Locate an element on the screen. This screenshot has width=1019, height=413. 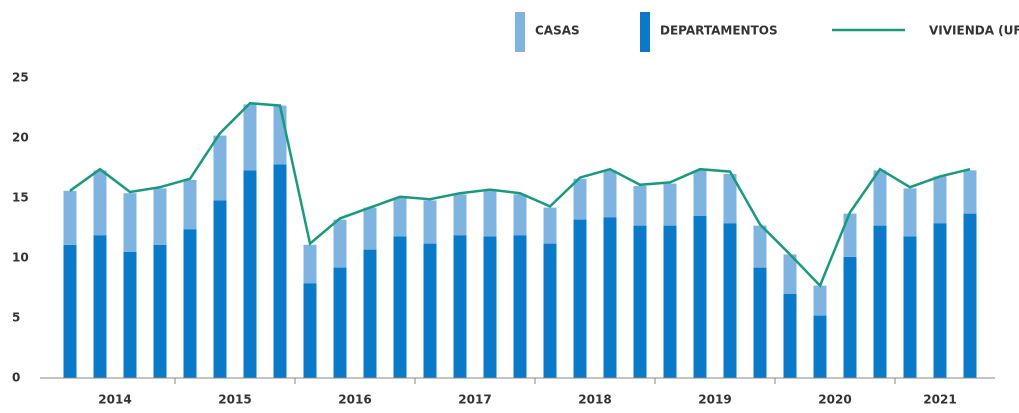
legend-label: DEPARTAMENTOS is located at coordinates (719, 31).